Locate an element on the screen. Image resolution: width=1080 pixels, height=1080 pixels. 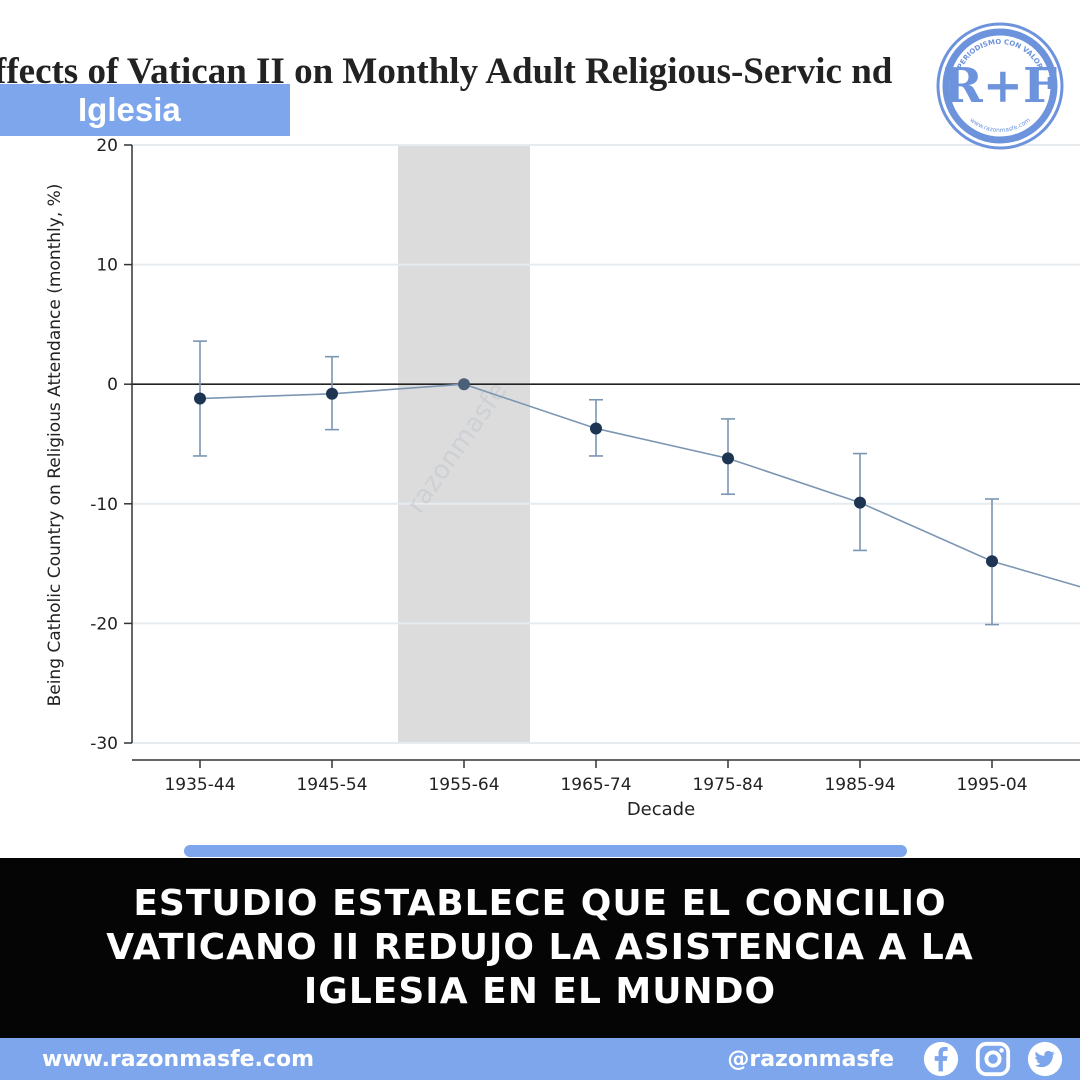
instagram-icon is located at coordinates (993, 1059).